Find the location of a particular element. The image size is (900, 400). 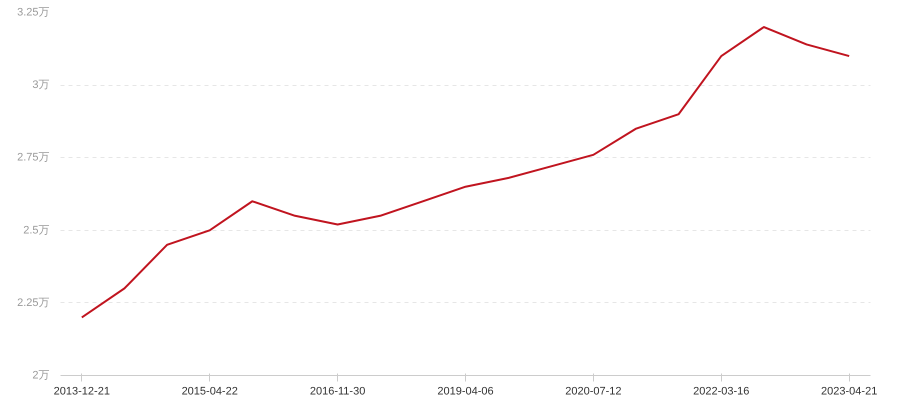

x-tick-label: 2022-03-16 is located at coordinates (721, 392).